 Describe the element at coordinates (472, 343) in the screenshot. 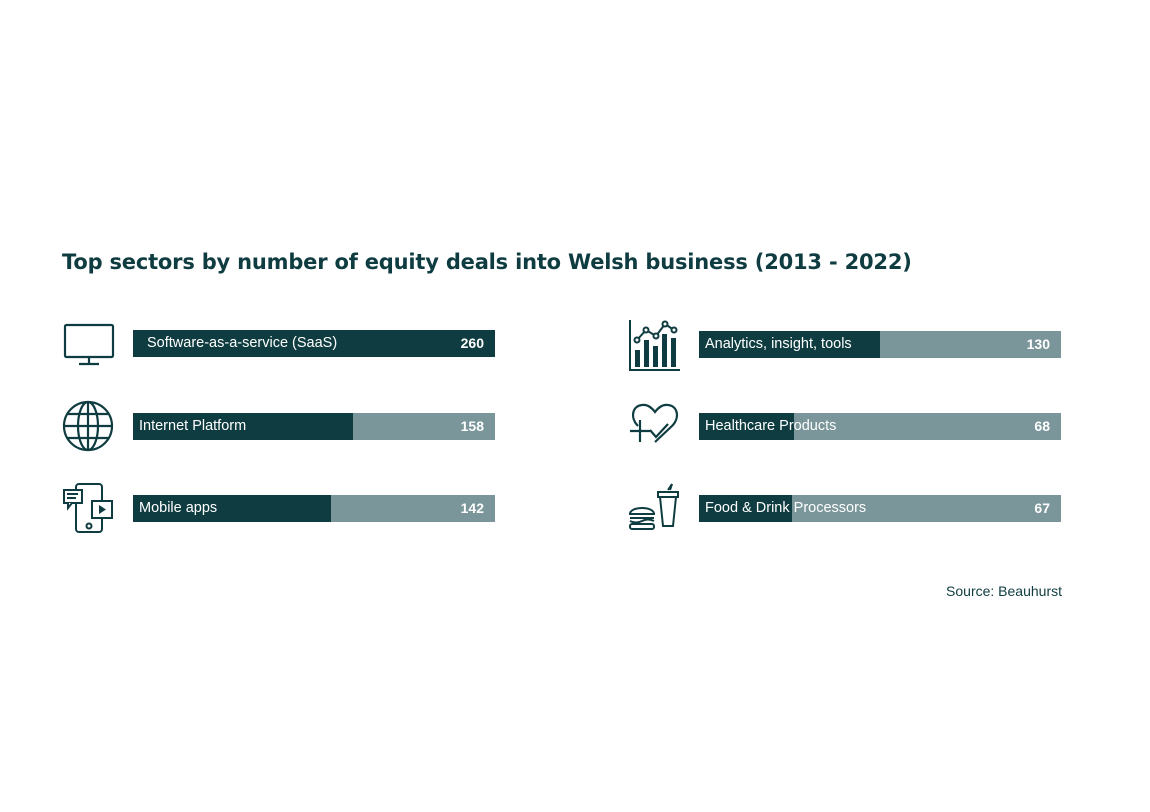

I see `bar-value: 260` at that location.